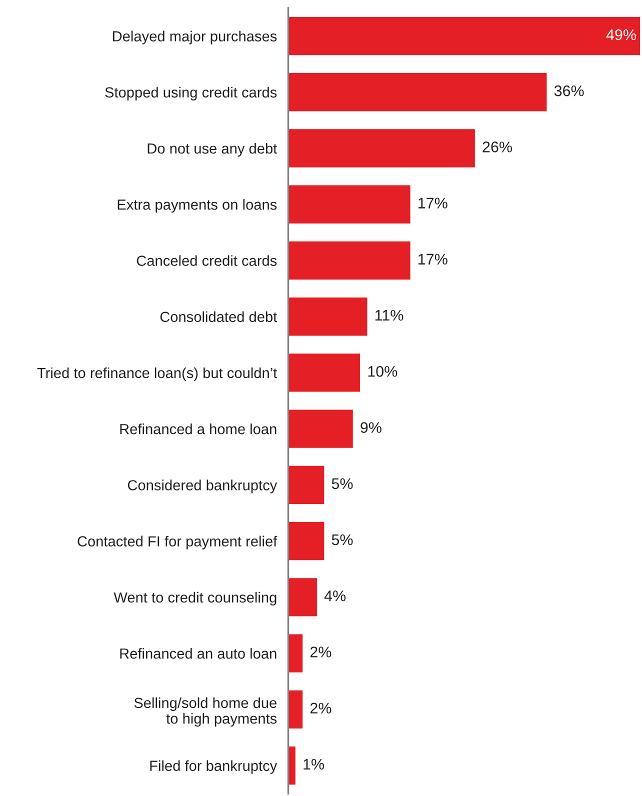 The image size is (642, 796). What do you see at coordinates (178, 543) in the screenshot?
I see `y-tick-label: Contacted FI for payment relief` at bounding box center [178, 543].